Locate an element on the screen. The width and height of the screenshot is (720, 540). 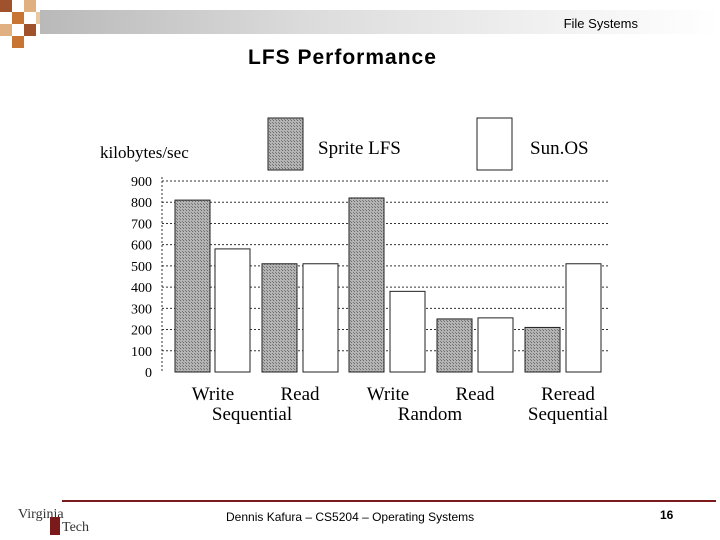
slide-title: LFS Performance is located at coordinates (342, 57).